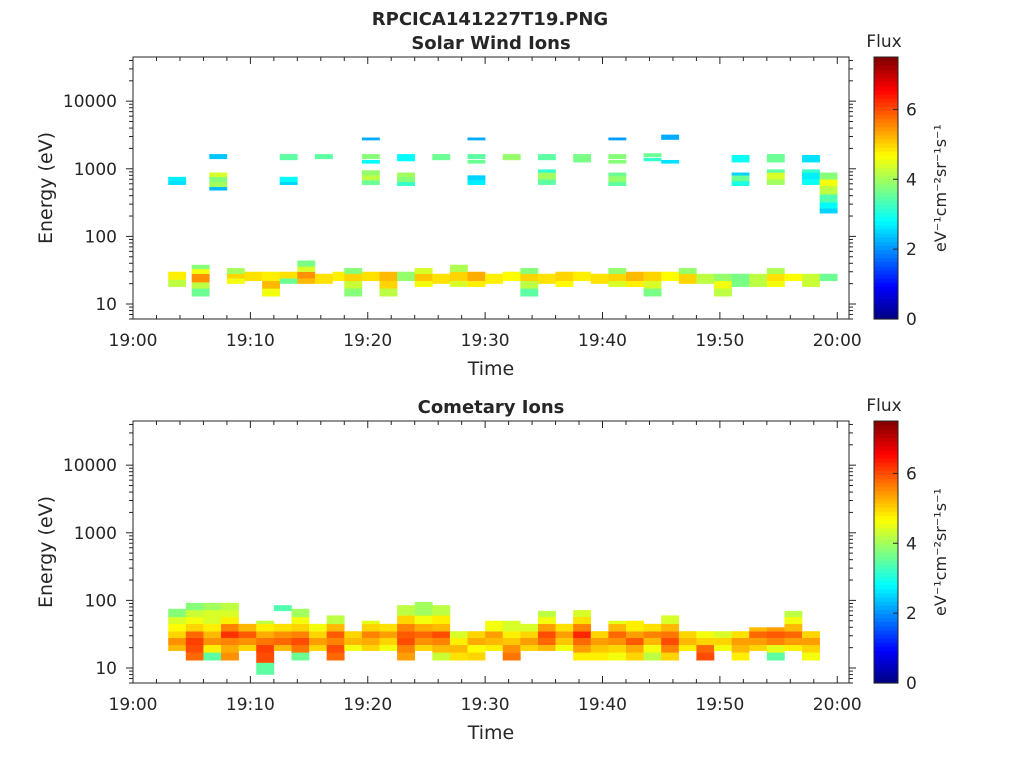  I want to click on y-tick-label: 100, so click(101, 237).